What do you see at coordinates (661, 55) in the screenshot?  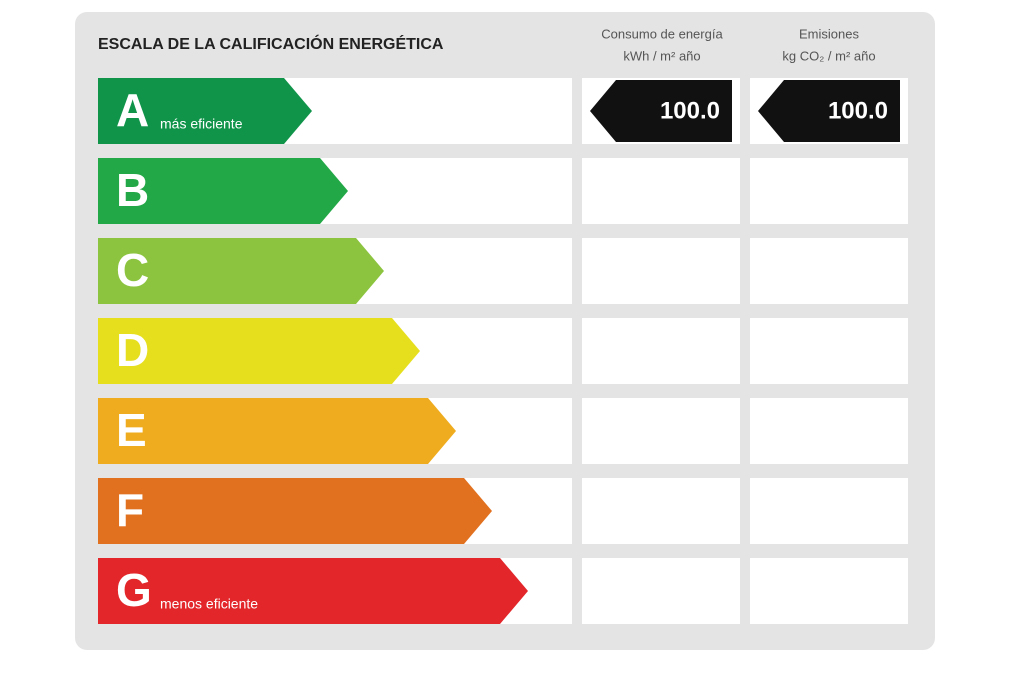 I see `column-header: kWh / m² año` at bounding box center [661, 55].